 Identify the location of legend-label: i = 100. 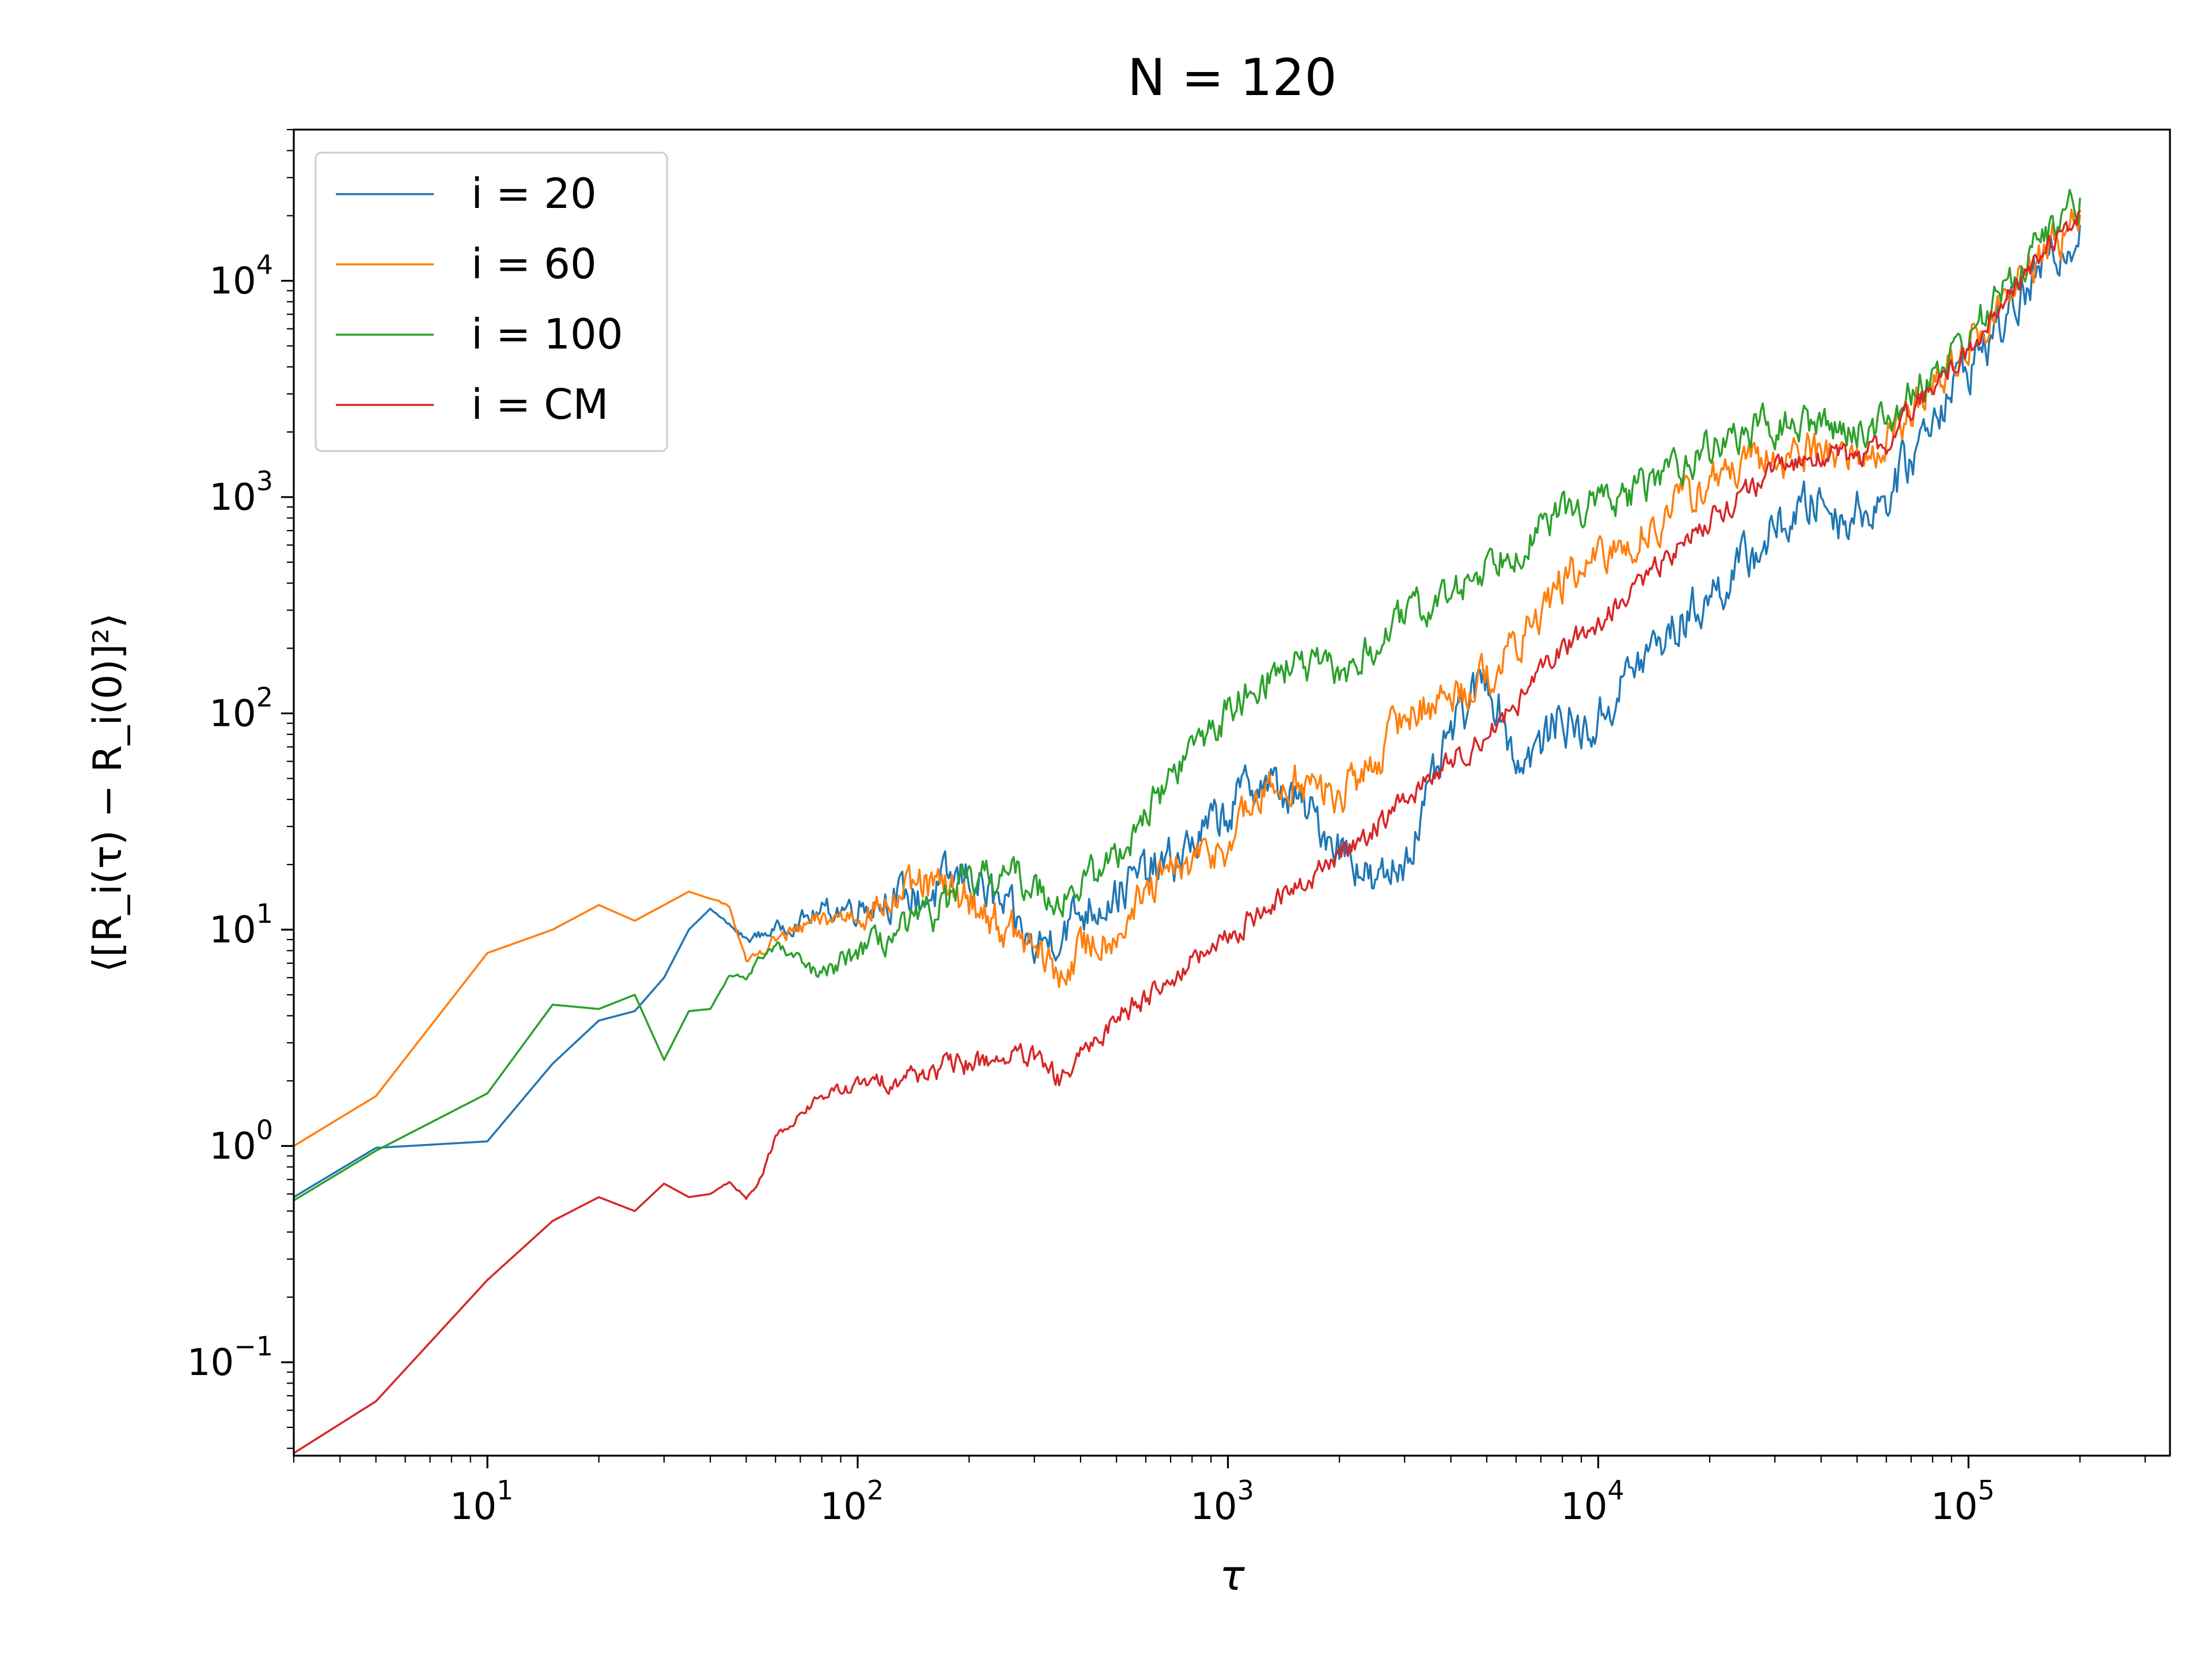
(547, 334).